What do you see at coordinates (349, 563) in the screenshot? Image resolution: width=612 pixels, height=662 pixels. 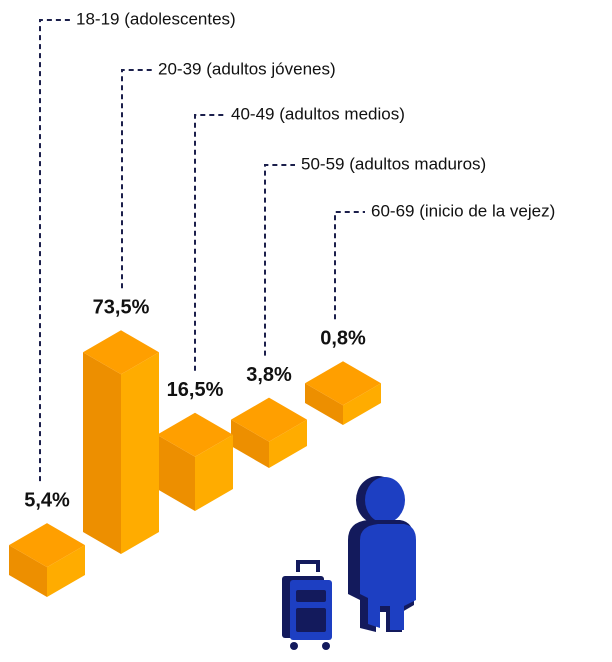 I see `traveller-icon` at bounding box center [349, 563].